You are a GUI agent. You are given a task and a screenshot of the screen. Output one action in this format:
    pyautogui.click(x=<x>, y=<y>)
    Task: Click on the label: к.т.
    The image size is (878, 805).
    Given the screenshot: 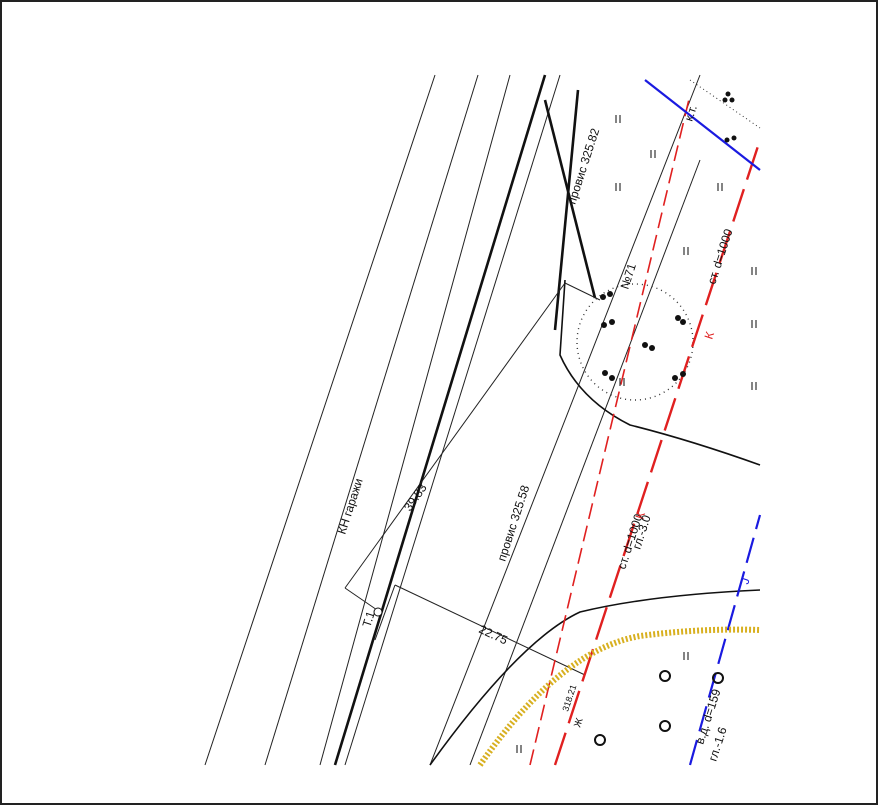 What is the action you would take?
    pyautogui.click(x=691, y=113)
    